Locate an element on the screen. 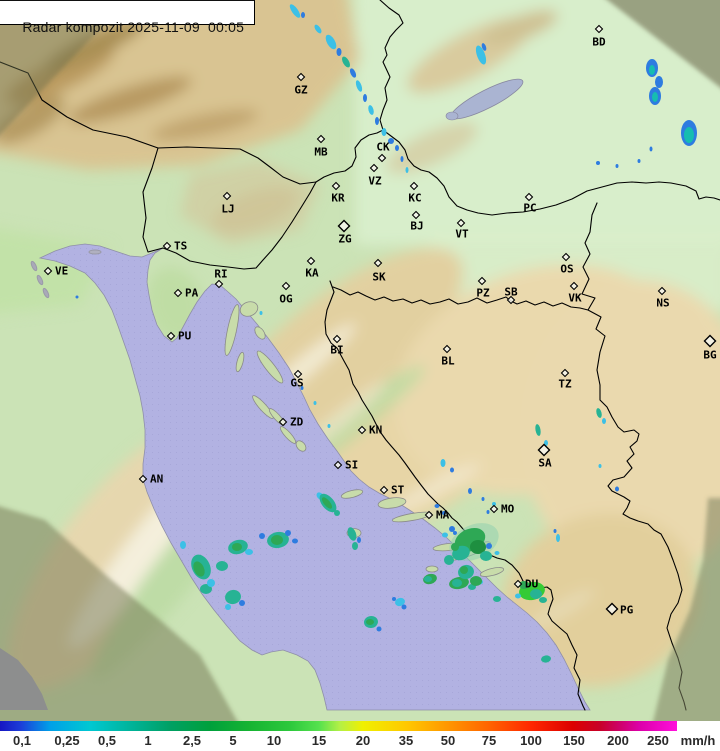  city-label: PU is located at coordinates (185, 336).